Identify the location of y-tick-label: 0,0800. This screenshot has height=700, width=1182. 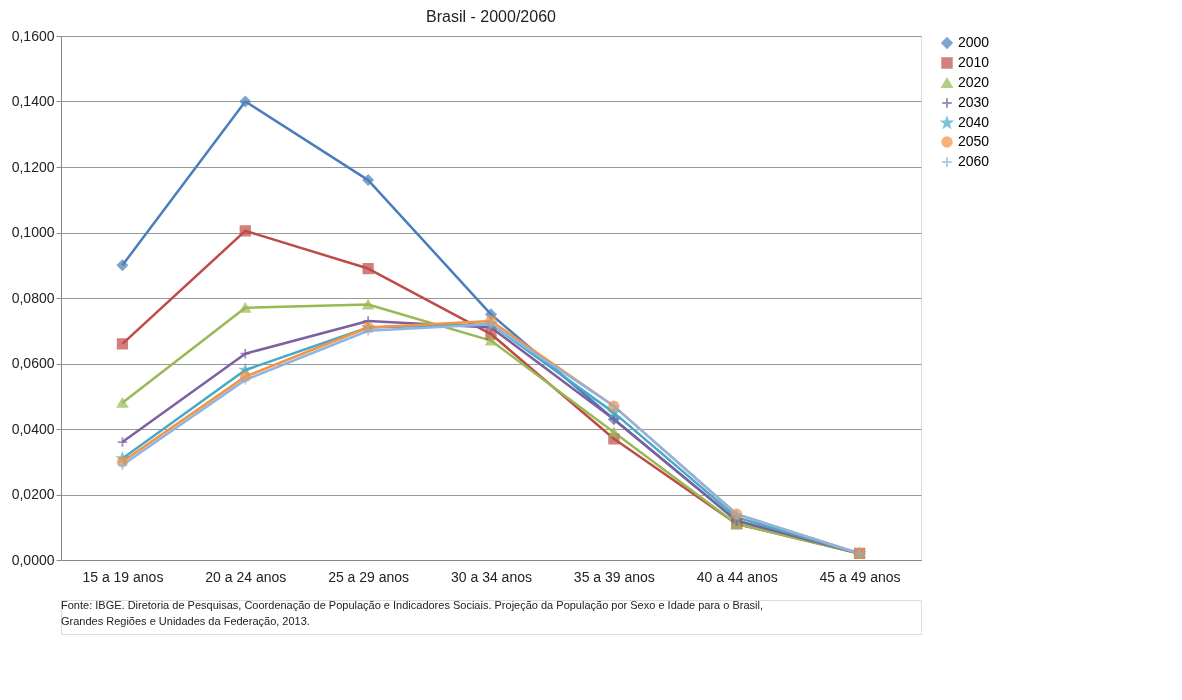
(33, 297).